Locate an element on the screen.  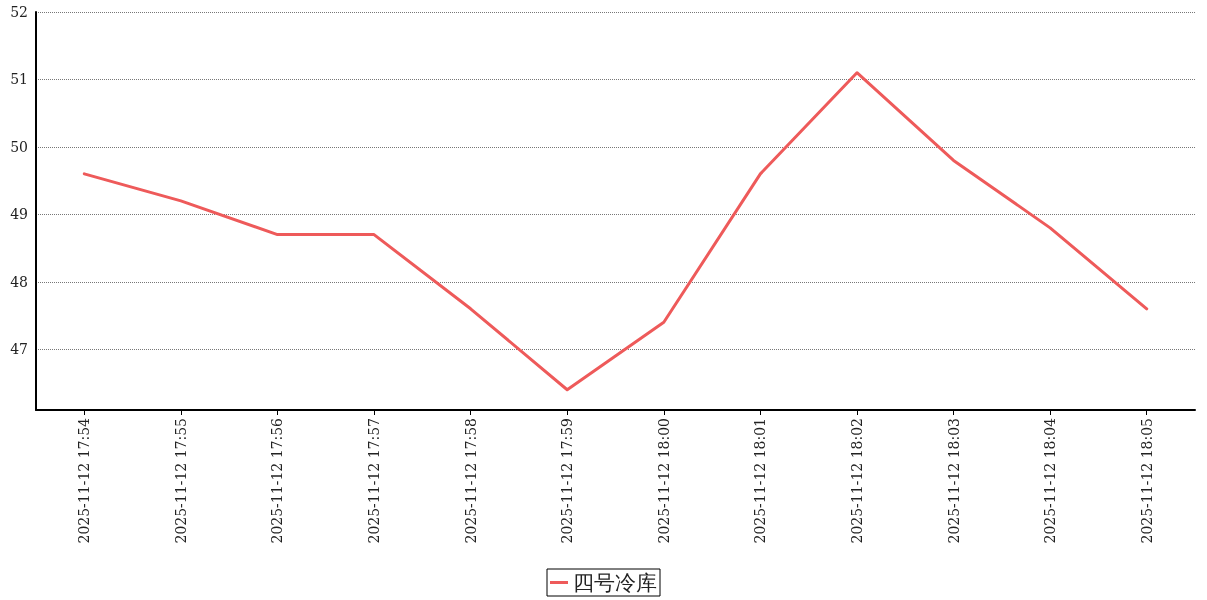
x-tick-label: 2025-11-12 18:03 is located at coordinates (953, 481).